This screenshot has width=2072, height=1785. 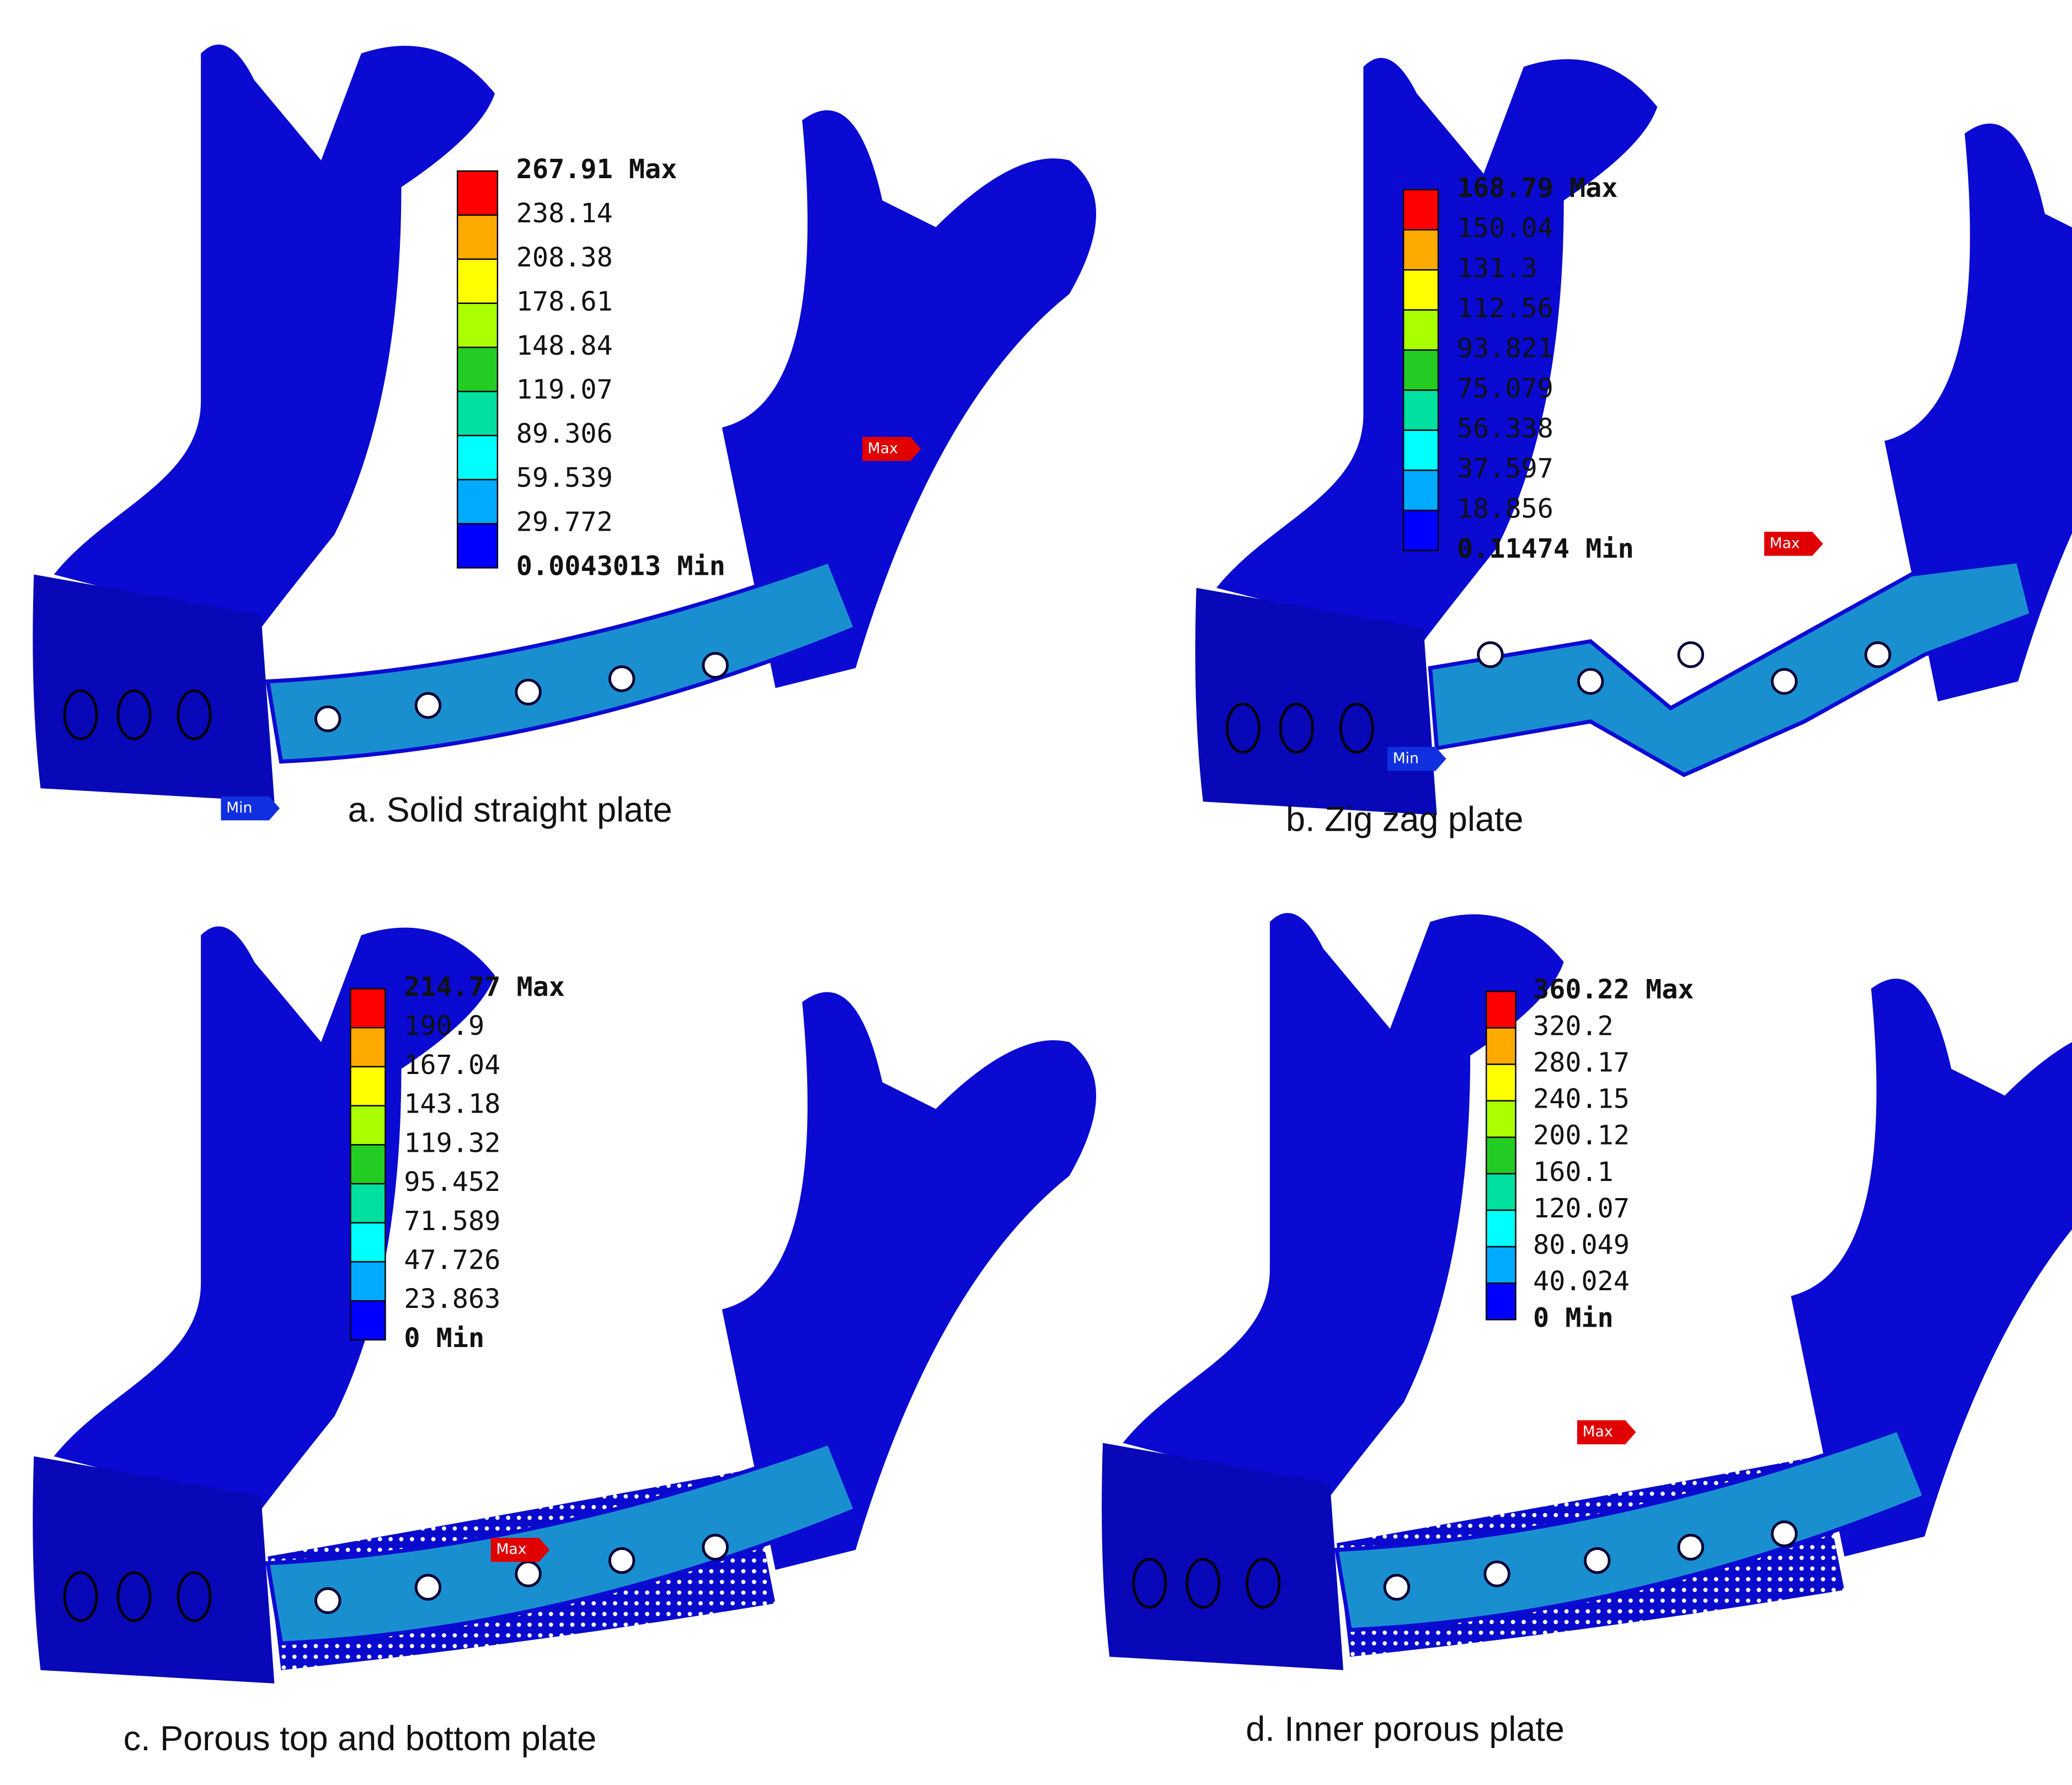 What do you see at coordinates (1405, 1729) in the screenshot?
I see `caption: d. Inner porous plate` at bounding box center [1405, 1729].